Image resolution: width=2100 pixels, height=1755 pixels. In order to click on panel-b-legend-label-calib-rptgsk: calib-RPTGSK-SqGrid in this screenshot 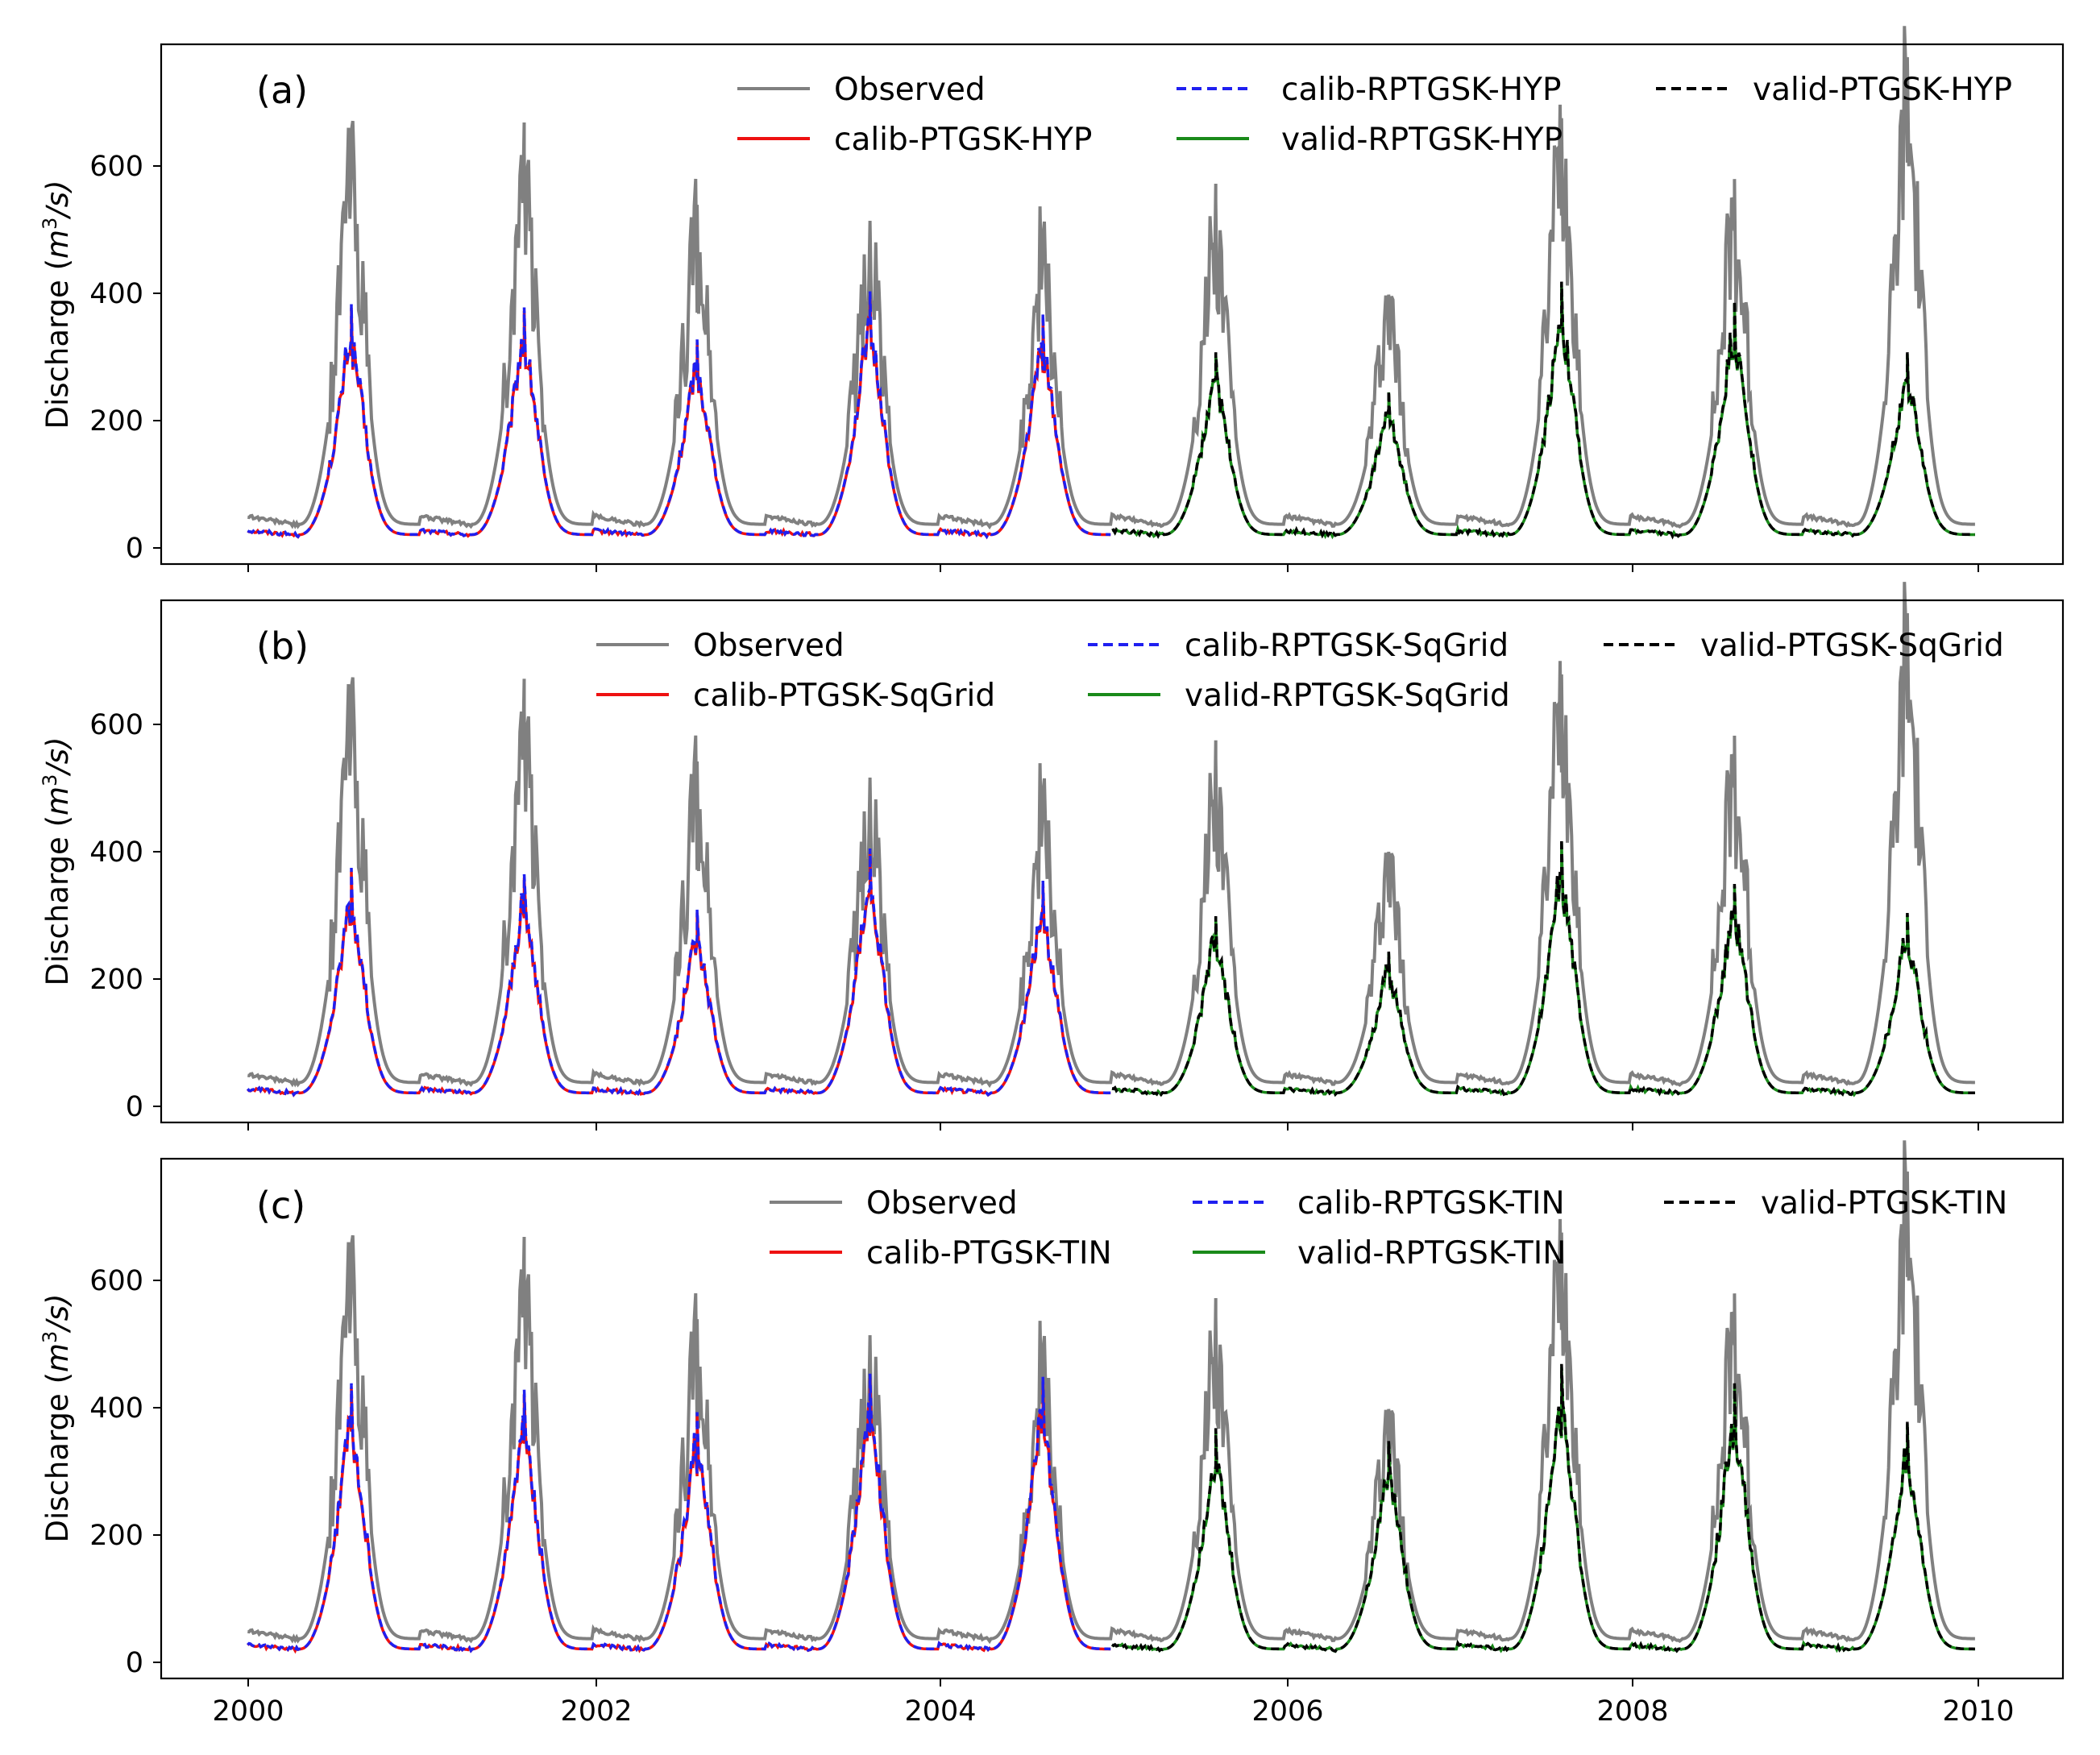, I will do `click(1347, 646)`.